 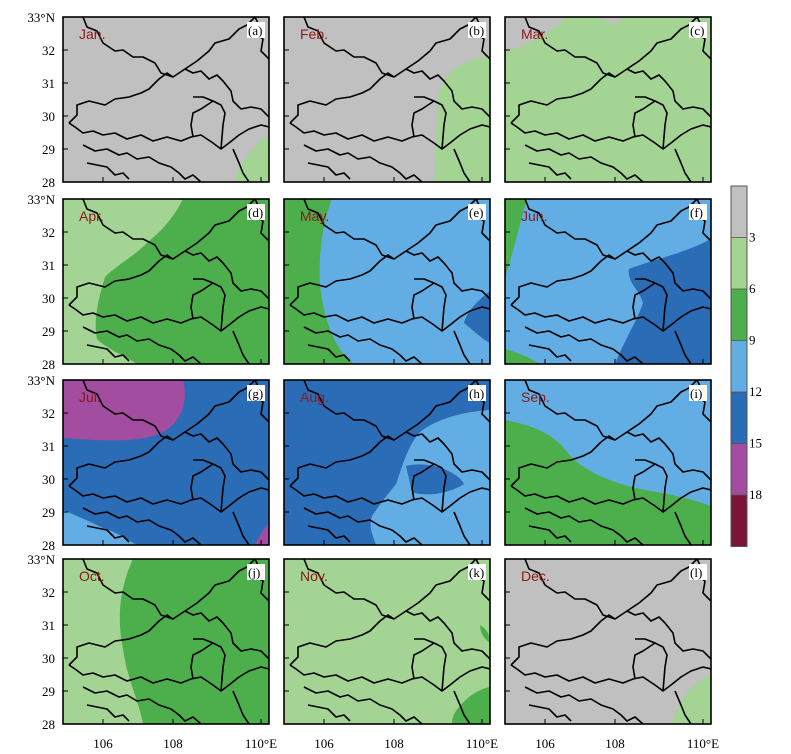 I want to click on month-label: Apr., so click(x=91, y=216).